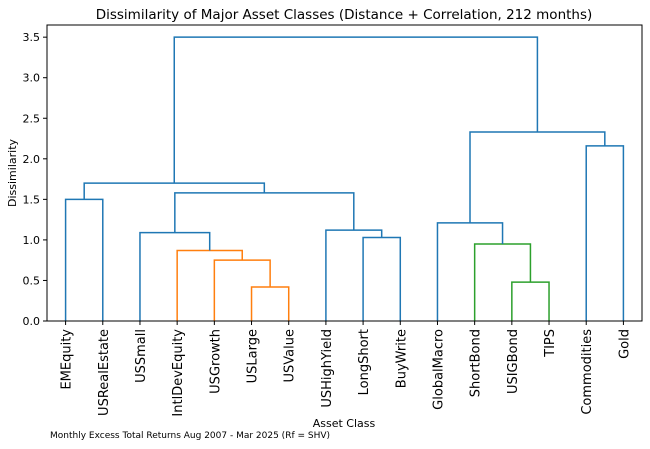 The image size is (650, 449). Describe the element at coordinates (35, 179) in the screenshot. I see `y-axis: 0.0 0.5 1.0 1.5 2.0 2.5 3.0 3.5` at that location.